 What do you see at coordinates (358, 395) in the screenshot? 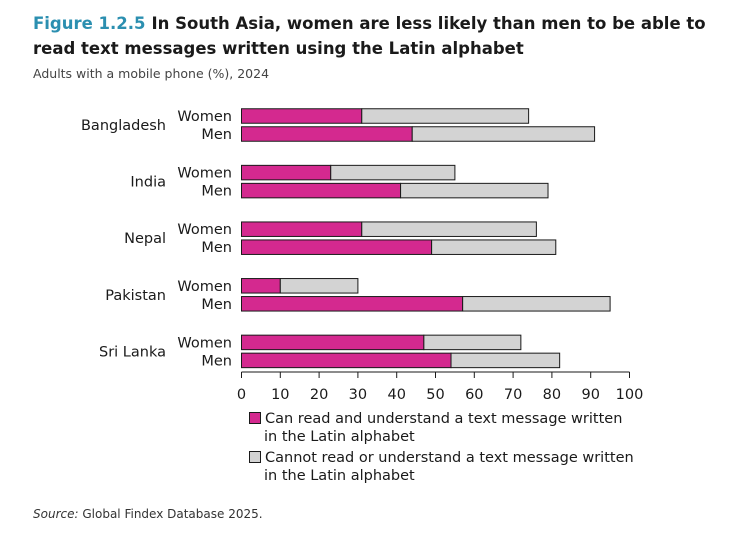
I see `x-tick-label-30: 30` at bounding box center [358, 395].